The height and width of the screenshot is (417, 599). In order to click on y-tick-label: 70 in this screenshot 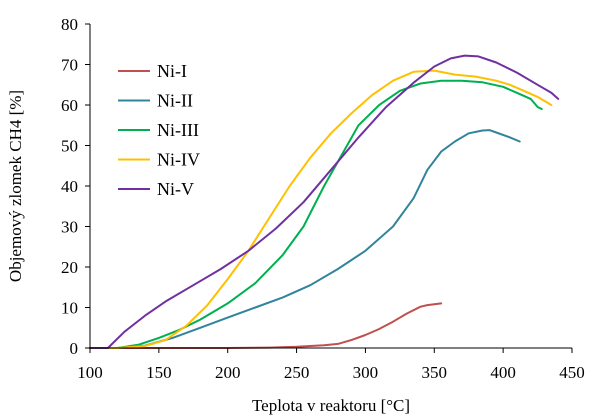, I will do `click(69, 65)`.